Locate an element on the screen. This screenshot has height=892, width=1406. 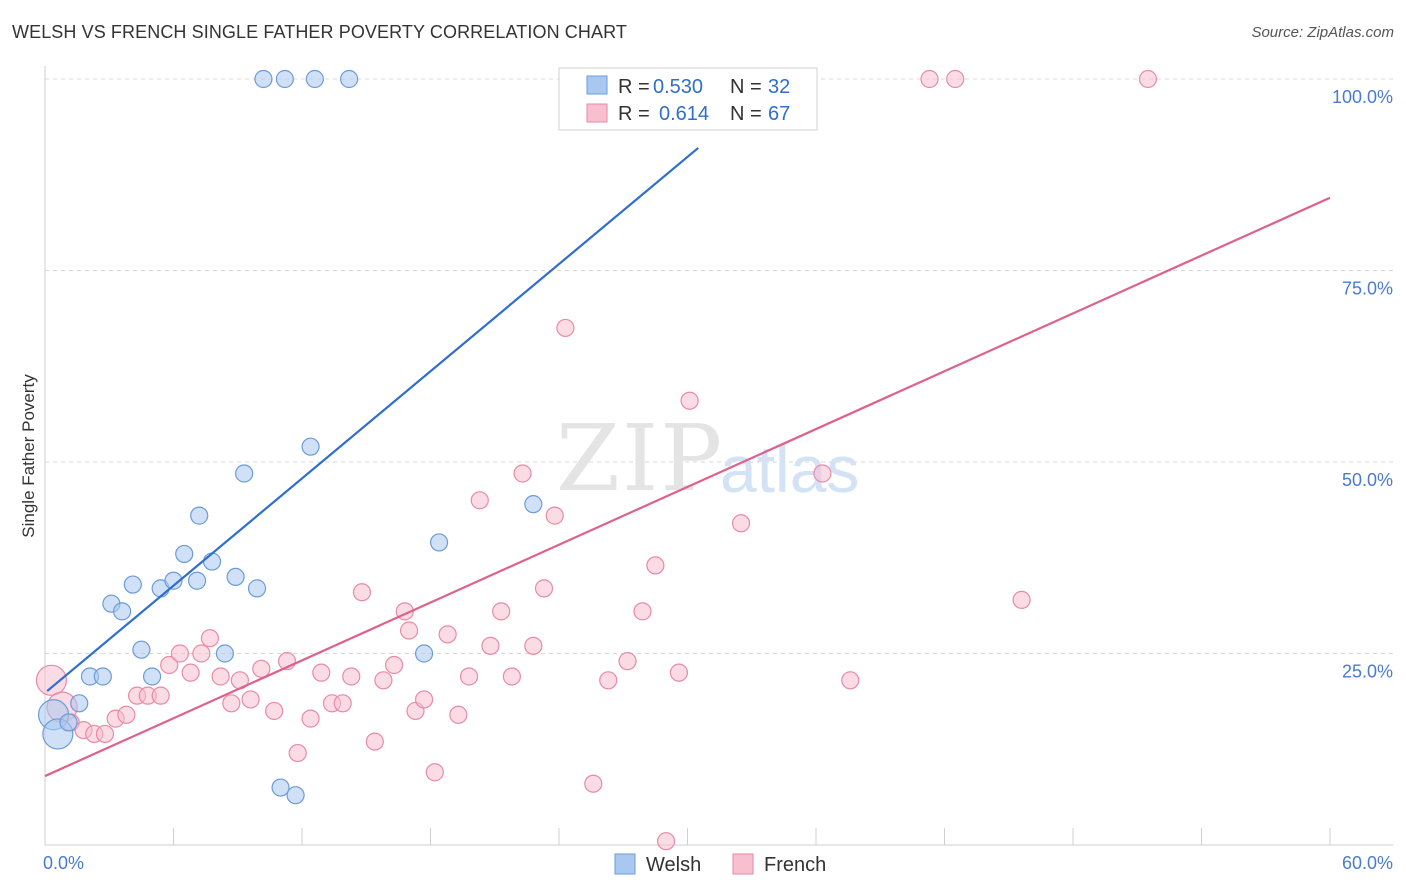
legend-french-r-label: R = is located at coordinates (634, 114).